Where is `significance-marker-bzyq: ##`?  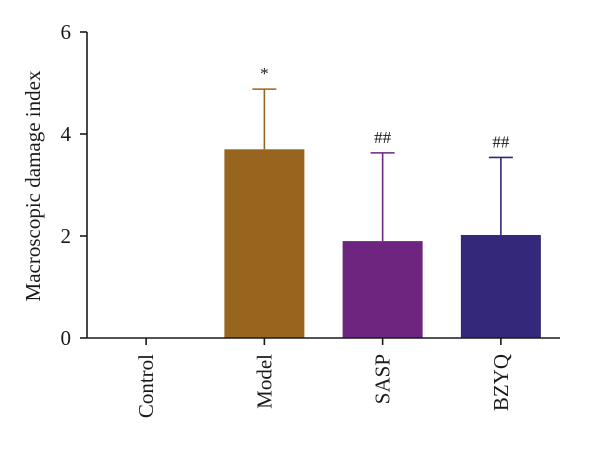
significance-marker-bzyq: ## is located at coordinates (501, 141).